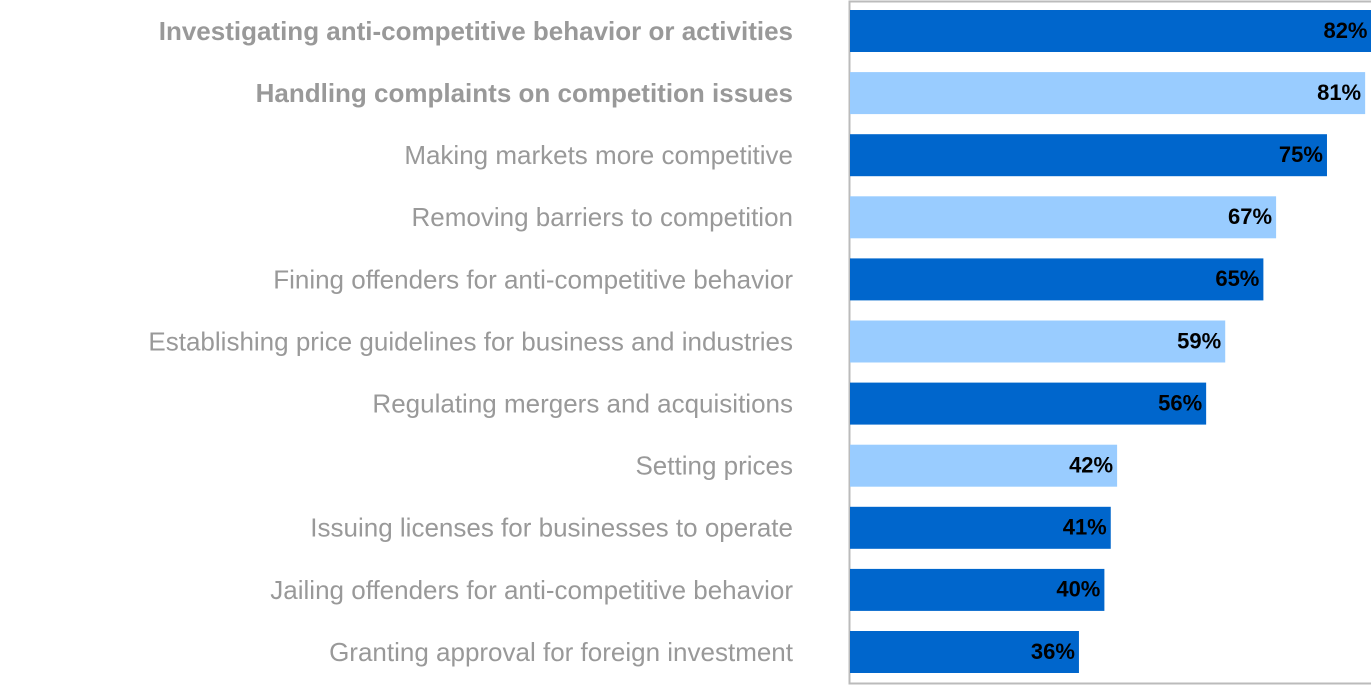 This screenshot has height=685, width=1371. Describe the element at coordinates (1180, 402) in the screenshot. I see `value-label: 56%` at that location.